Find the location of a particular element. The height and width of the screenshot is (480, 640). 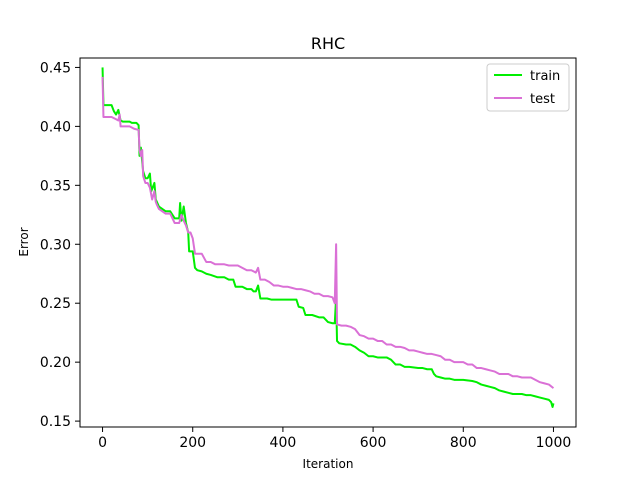

x-tick-label: 600 is located at coordinates (373, 443).